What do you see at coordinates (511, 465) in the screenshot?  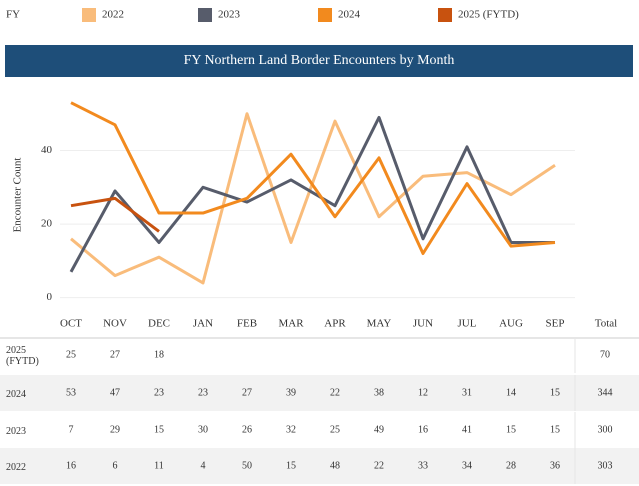 I see `table-cell: 28` at bounding box center [511, 465].